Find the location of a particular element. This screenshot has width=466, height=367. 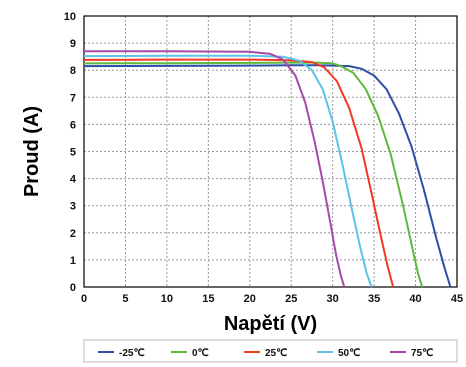

x-tick-label: 5 is located at coordinates (125, 299).